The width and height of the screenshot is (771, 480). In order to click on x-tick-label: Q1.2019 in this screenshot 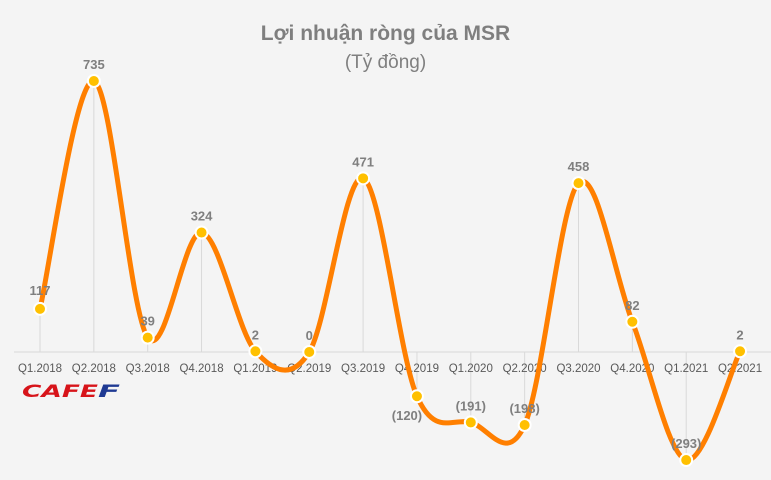, I will do `click(255, 369)`.